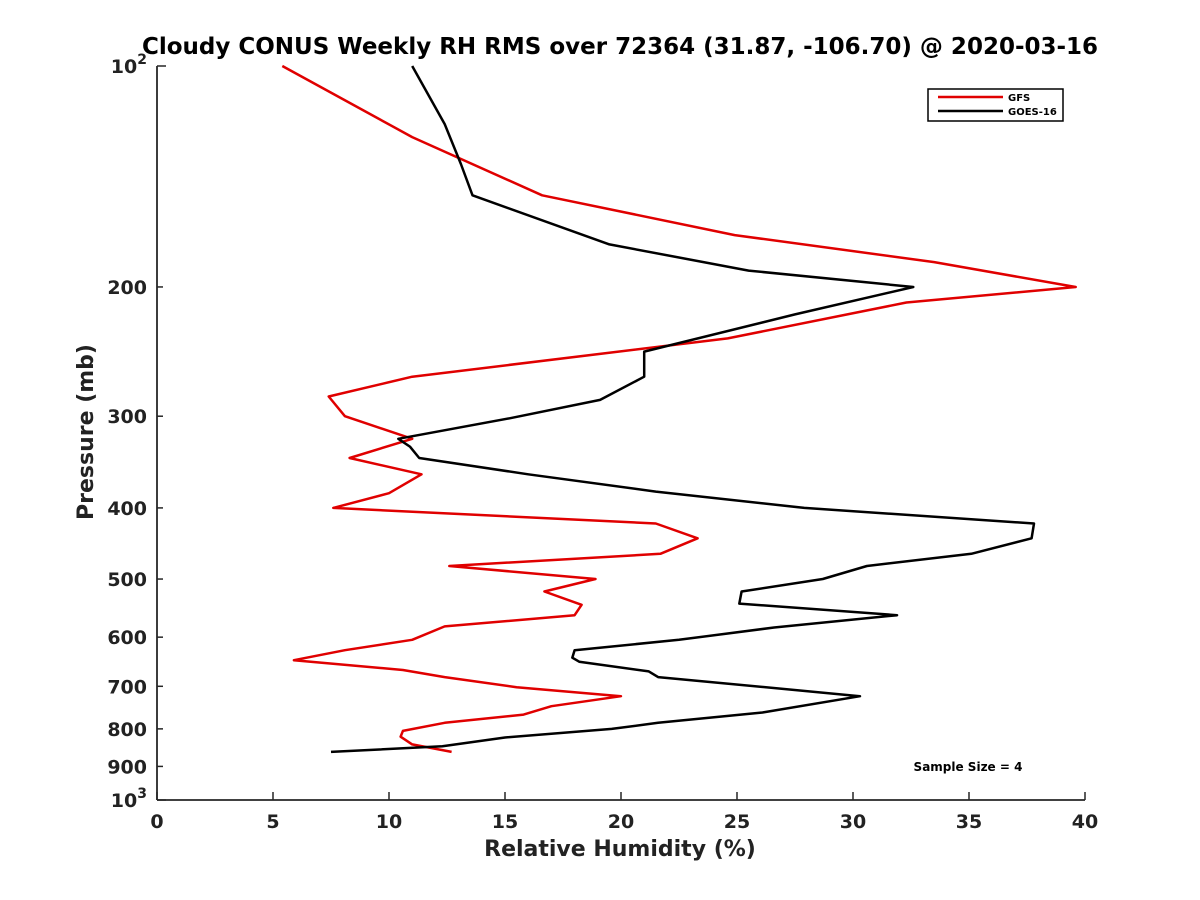 The width and height of the screenshot is (1200, 900). Describe the element at coordinates (389, 822) in the screenshot. I see `x-tick-label: 10` at that location.